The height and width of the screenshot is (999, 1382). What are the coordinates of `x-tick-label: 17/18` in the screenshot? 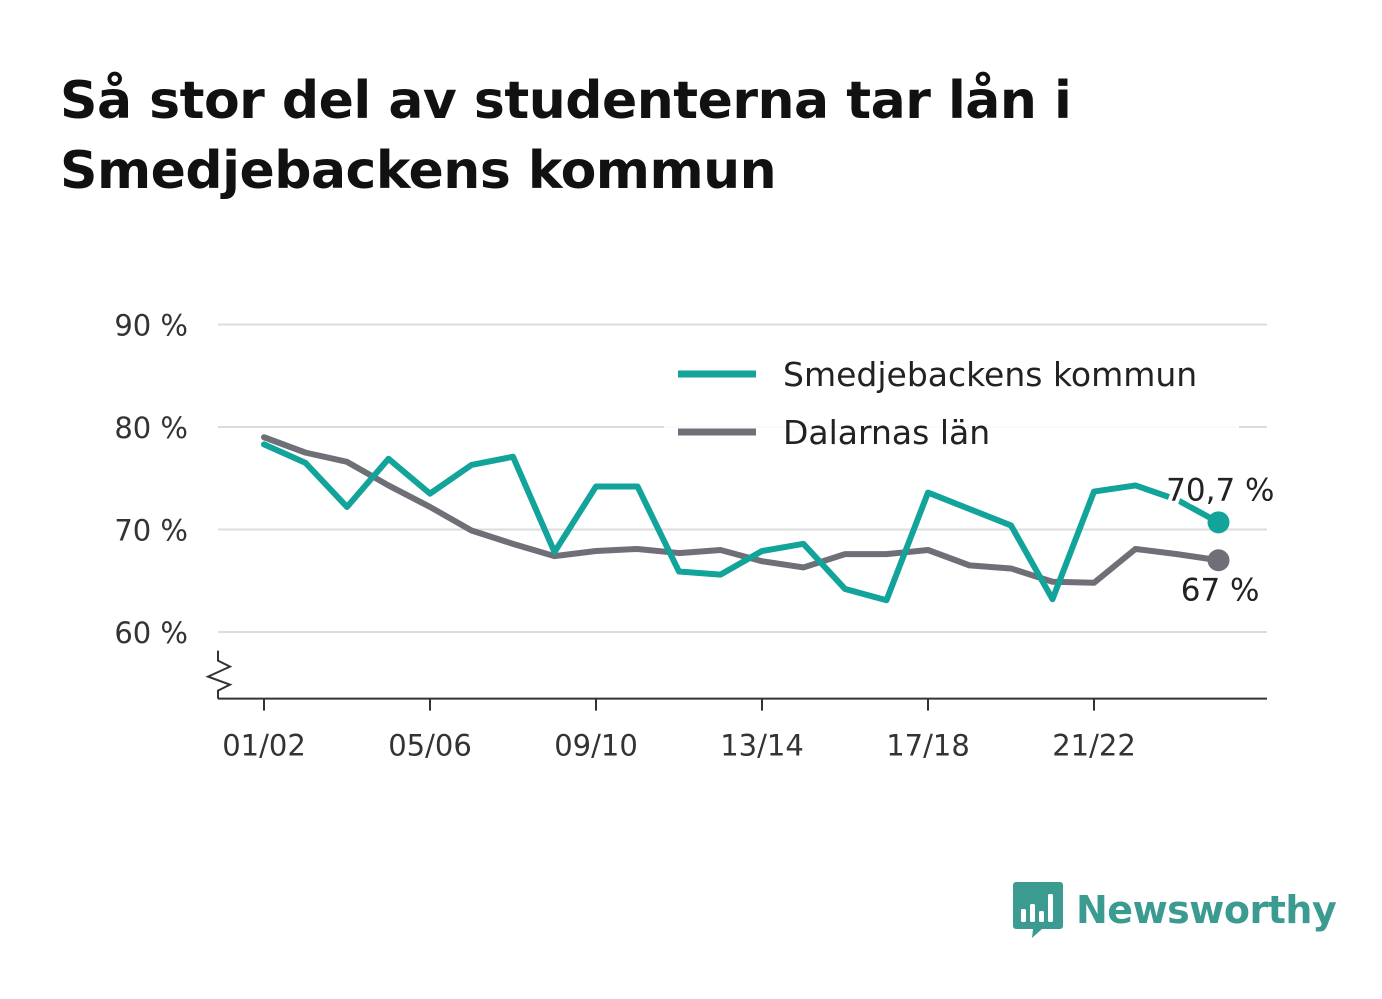 It's located at (928, 746).